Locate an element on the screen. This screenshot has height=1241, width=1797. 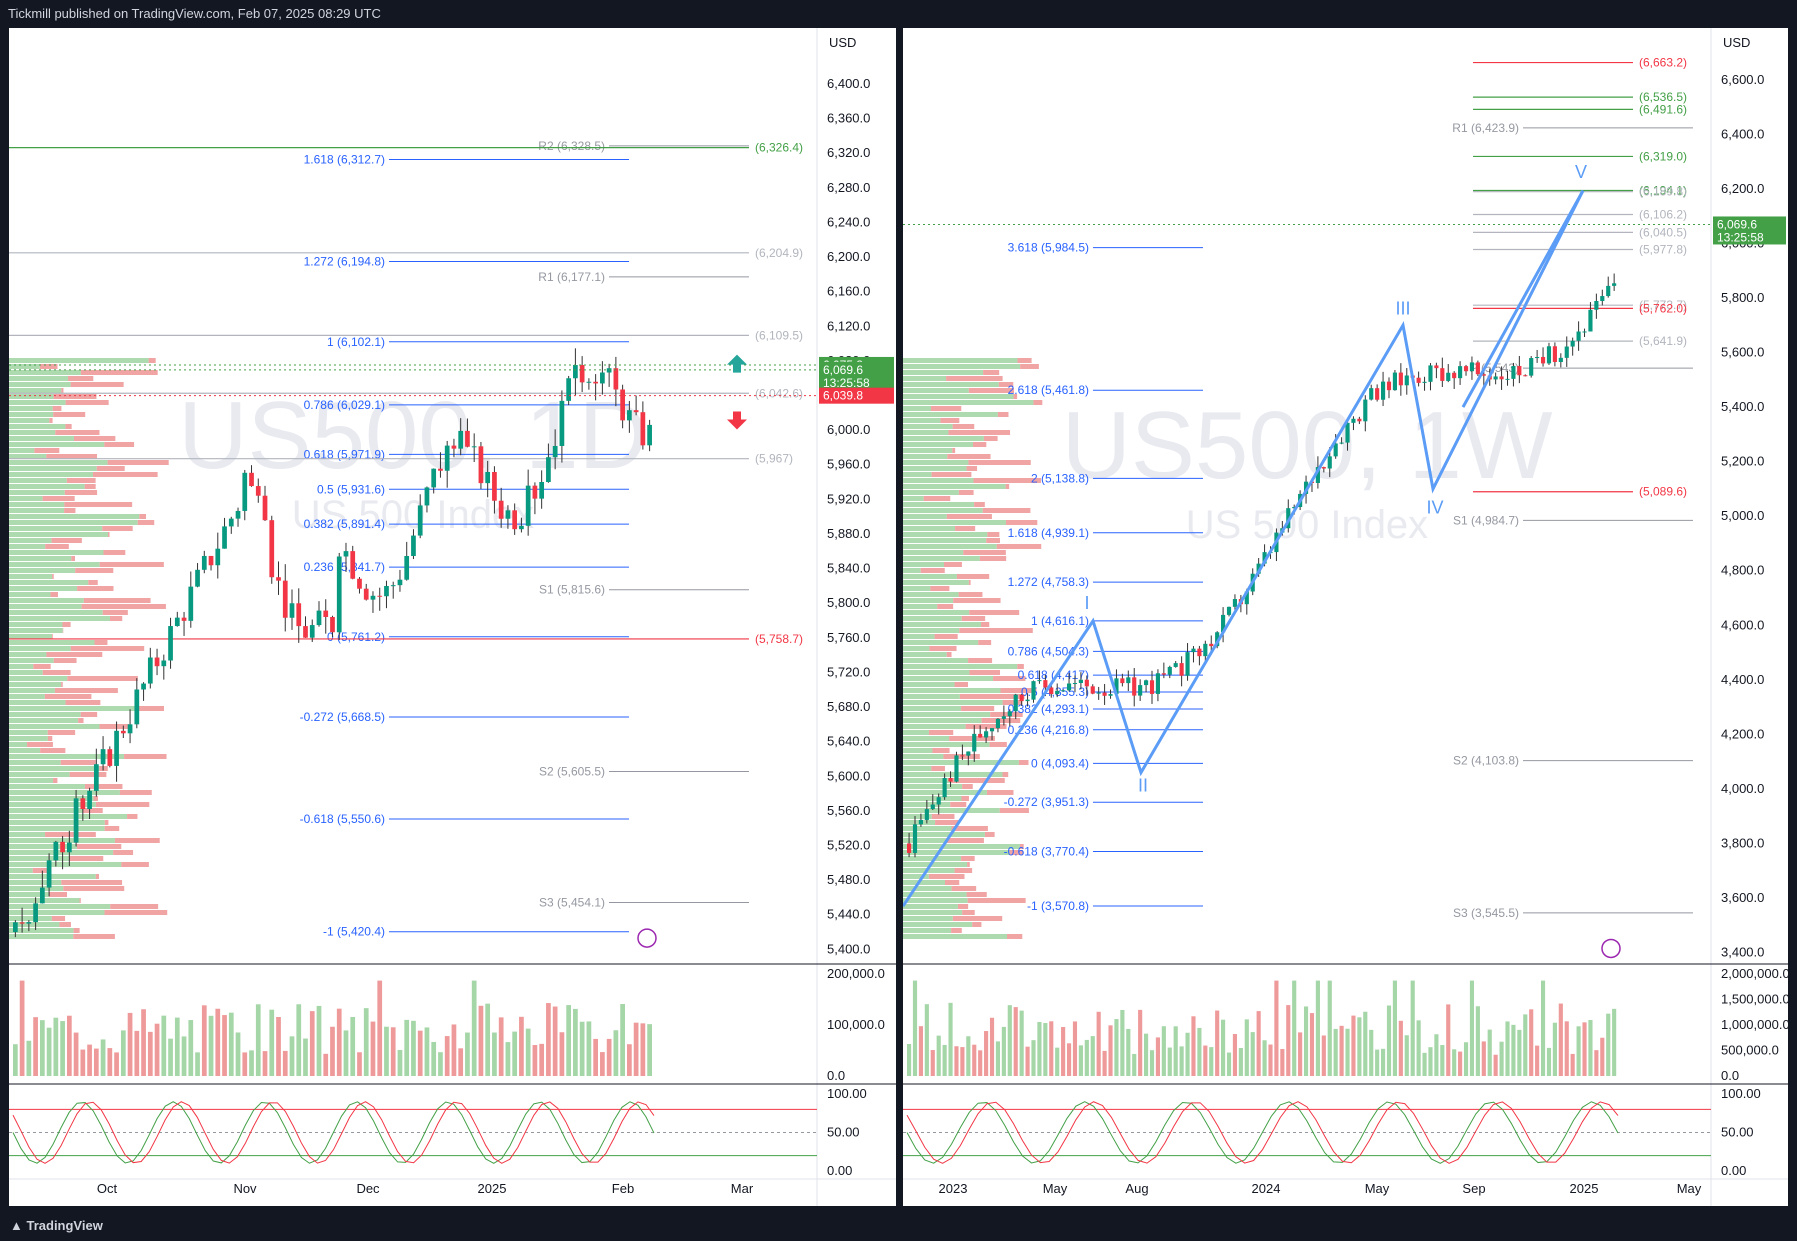
pivot-label: S1 (4,984.7) is located at coordinates (1486, 520).